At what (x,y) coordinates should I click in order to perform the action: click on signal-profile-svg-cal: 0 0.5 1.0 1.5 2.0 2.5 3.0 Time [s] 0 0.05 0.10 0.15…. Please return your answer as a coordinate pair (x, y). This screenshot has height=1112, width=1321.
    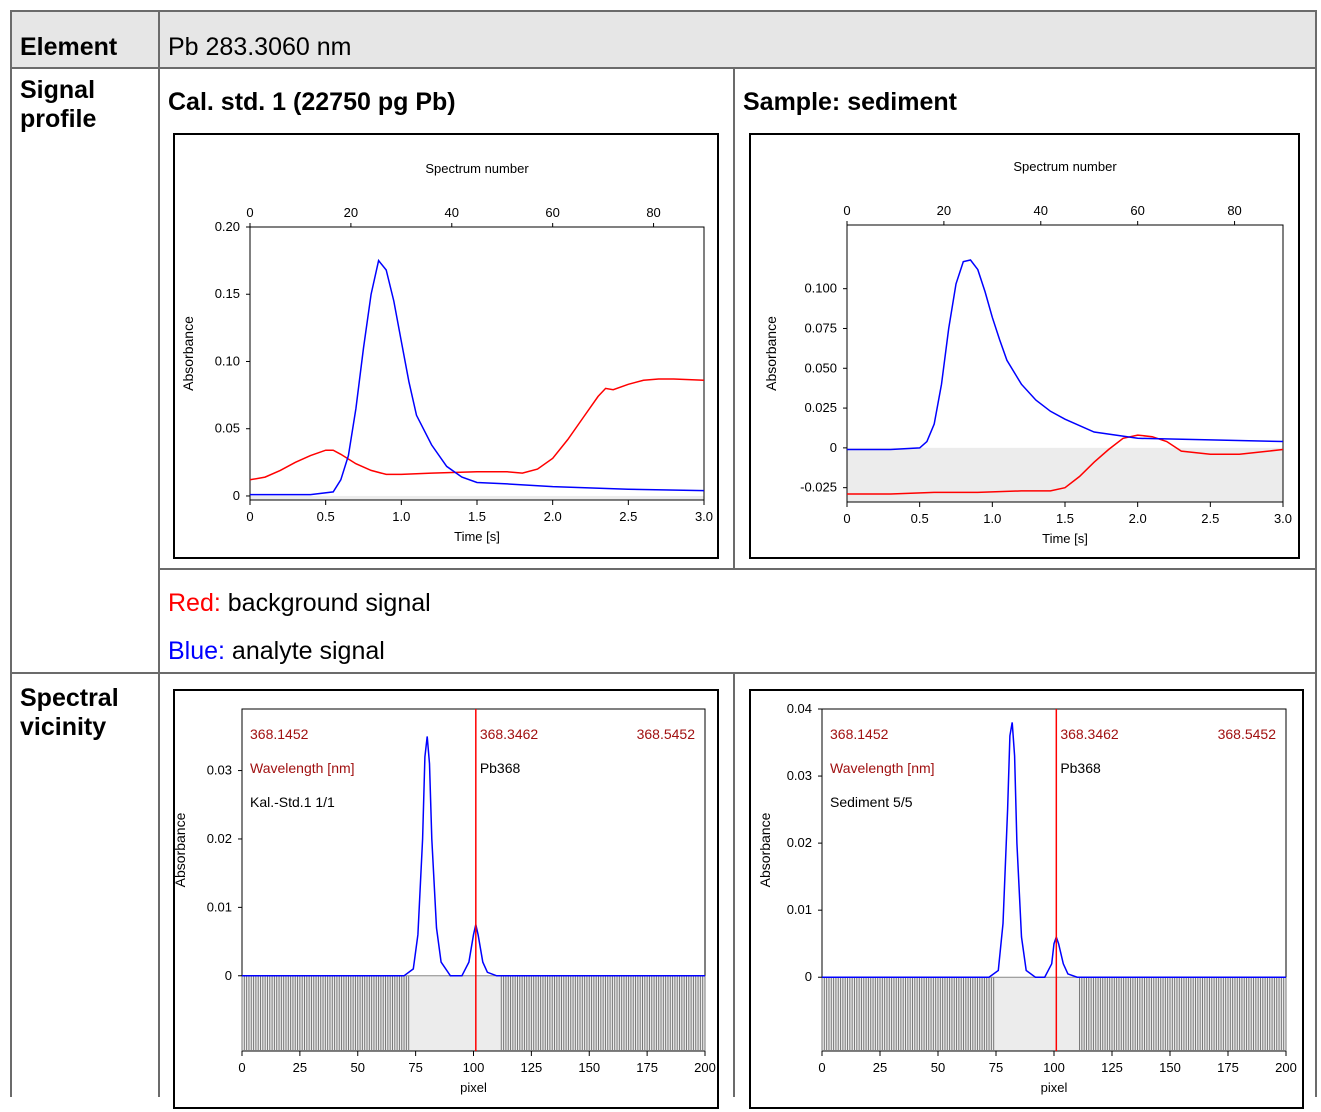
    Looking at the image, I should click on (446, 352).